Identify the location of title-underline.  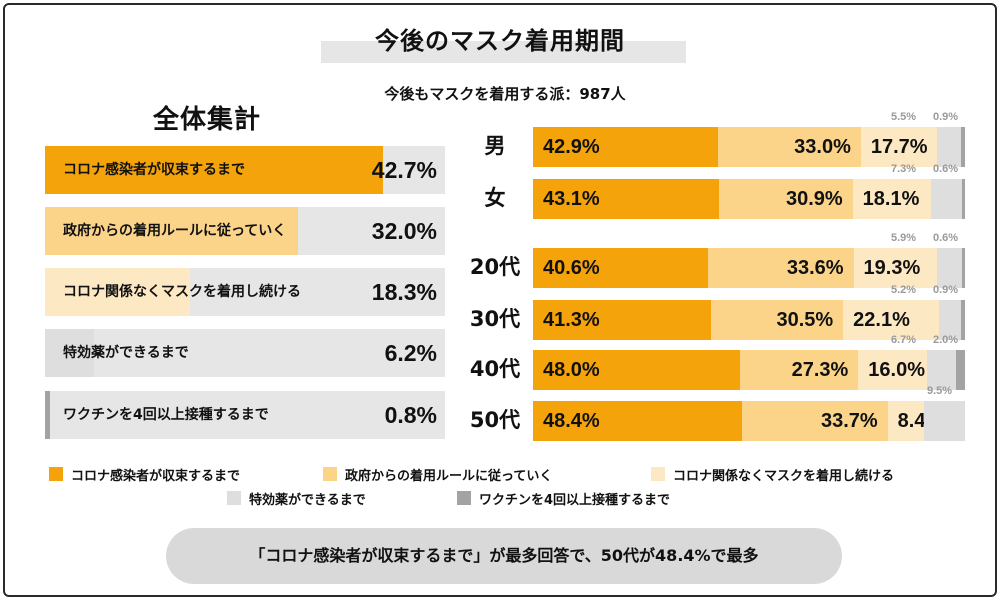
(503, 52).